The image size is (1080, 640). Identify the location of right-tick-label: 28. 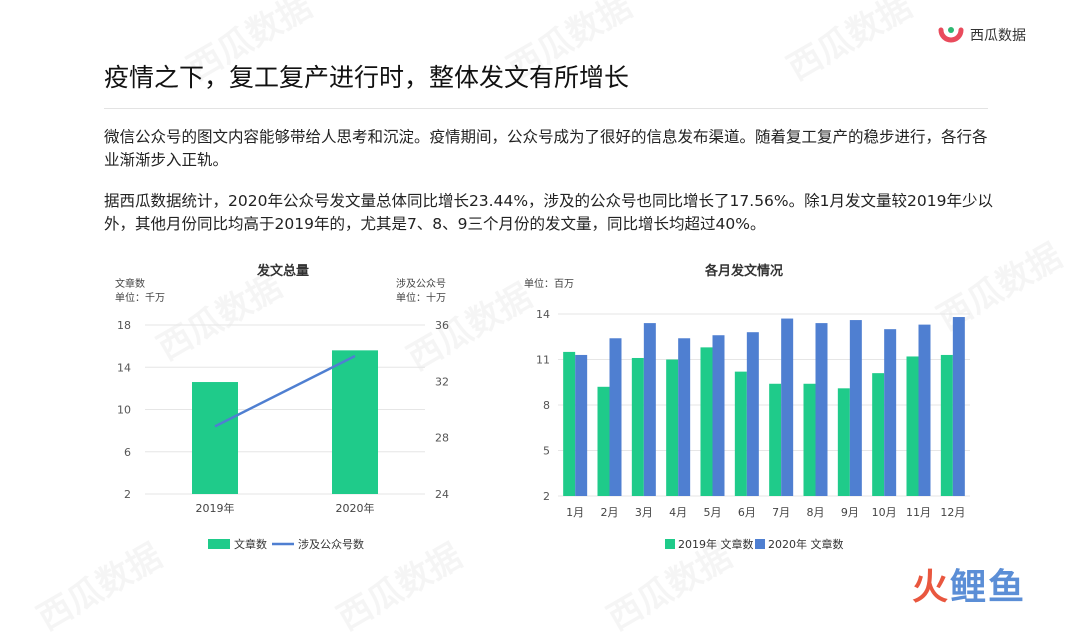
(442, 438).